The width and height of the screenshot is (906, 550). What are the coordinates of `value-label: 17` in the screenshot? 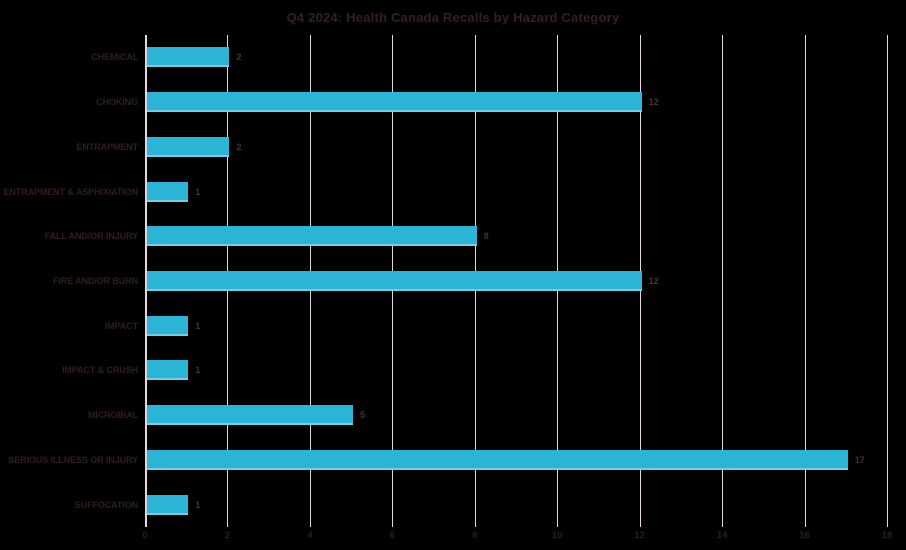 It's located at (859, 459).